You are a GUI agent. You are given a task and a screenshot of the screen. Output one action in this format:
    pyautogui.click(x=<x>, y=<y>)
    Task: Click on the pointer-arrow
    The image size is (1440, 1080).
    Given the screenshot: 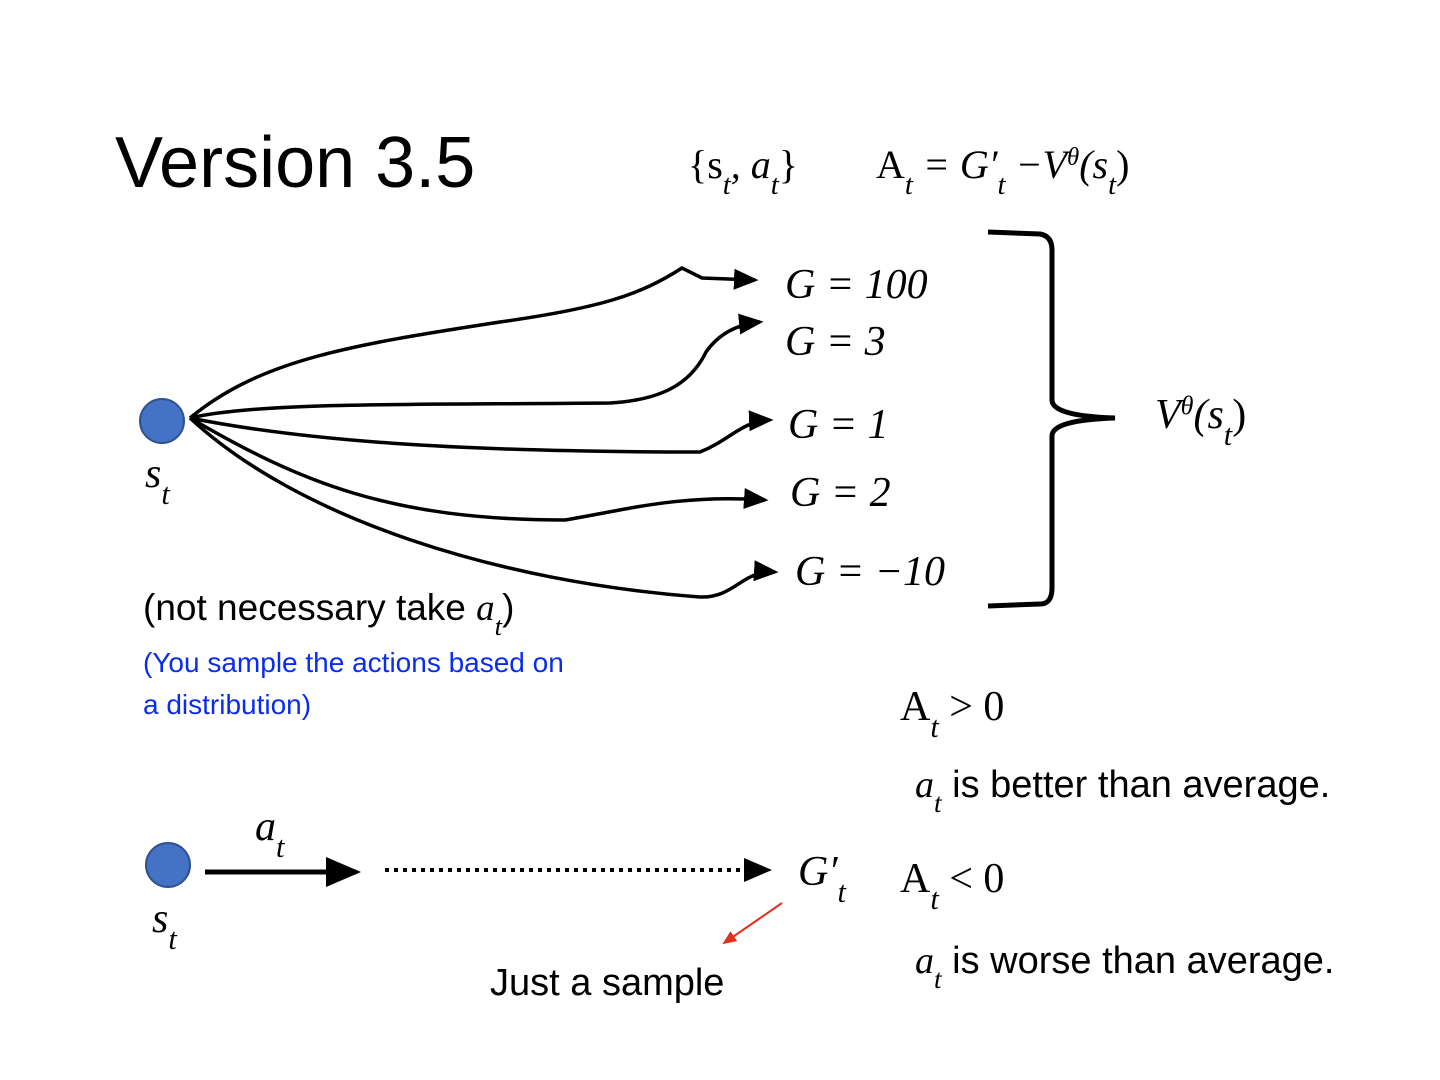 What is the action you would take?
    pyautogui.click(x=752, y=923)
    